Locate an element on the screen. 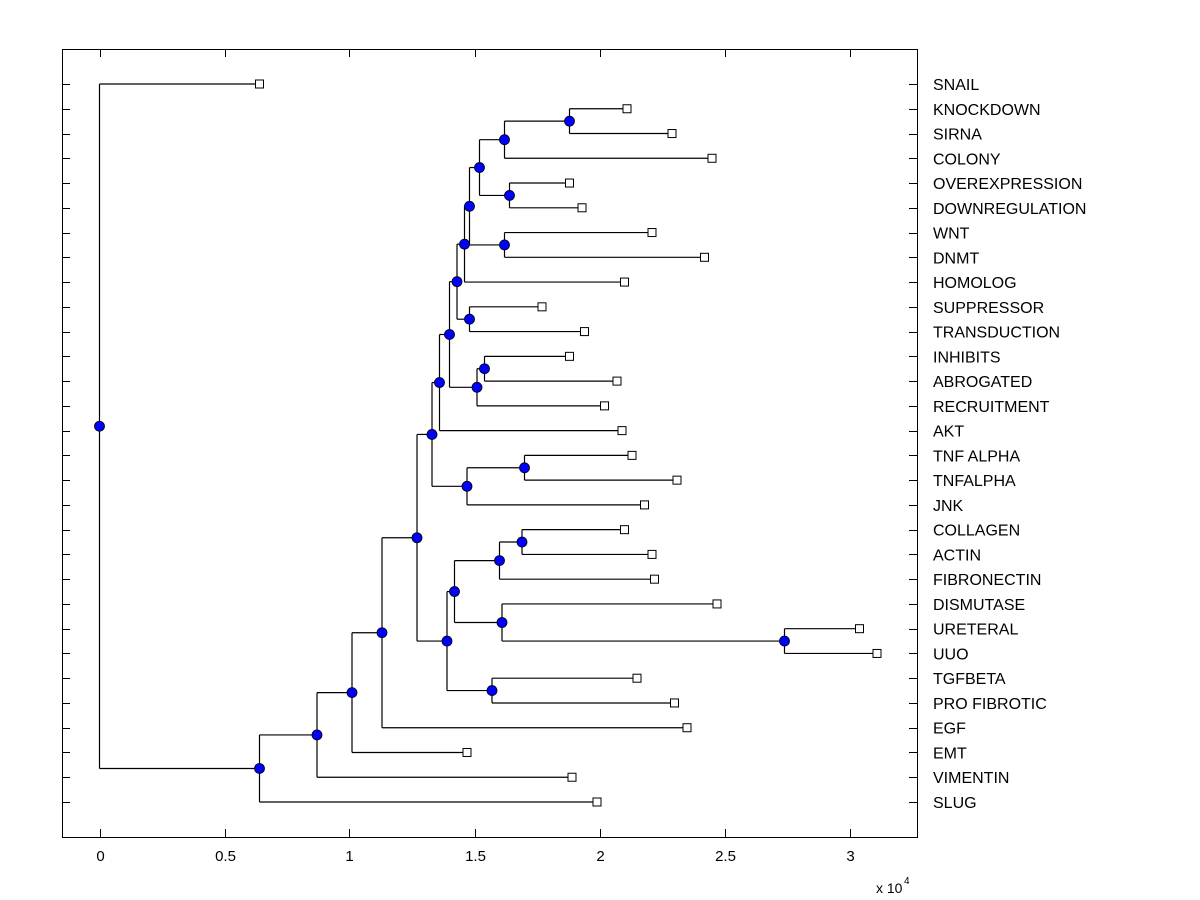  leaf-label: ACTIN is located at coordinates (957, 555).